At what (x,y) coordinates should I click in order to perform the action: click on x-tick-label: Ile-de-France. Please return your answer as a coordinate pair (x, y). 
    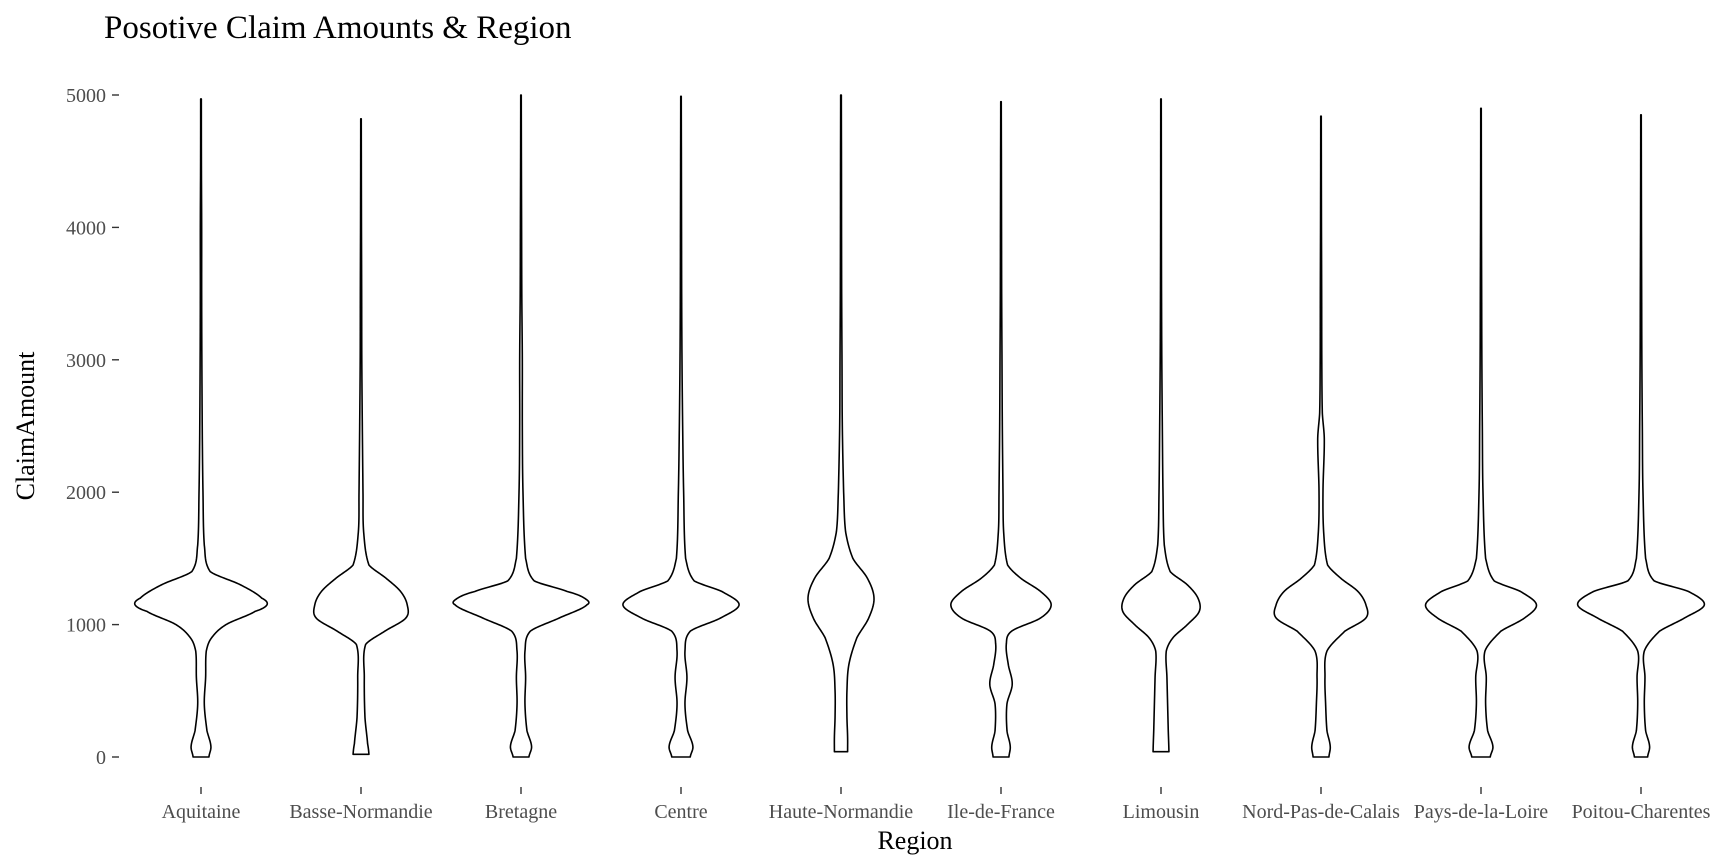
    Looking at the image, I should click on (1001, 812).